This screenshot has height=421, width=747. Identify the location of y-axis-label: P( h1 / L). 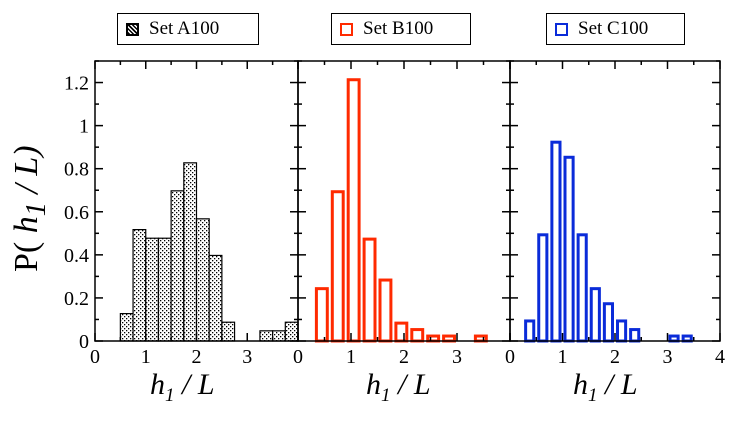
(30, 208).